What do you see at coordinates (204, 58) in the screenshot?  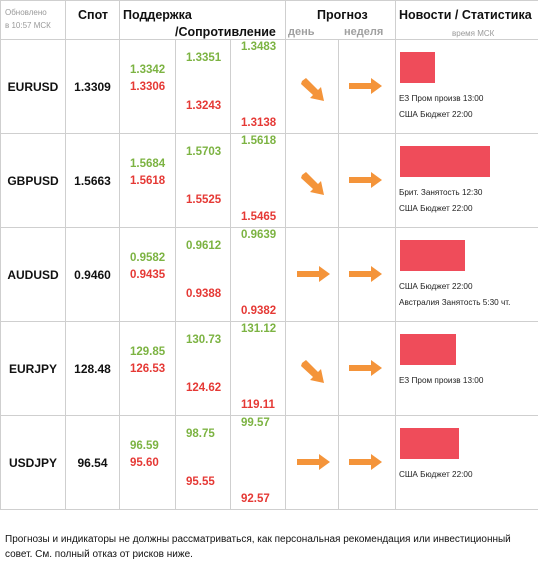 I see `support-level-2: 1.3351` at bounding box center [204, 58].